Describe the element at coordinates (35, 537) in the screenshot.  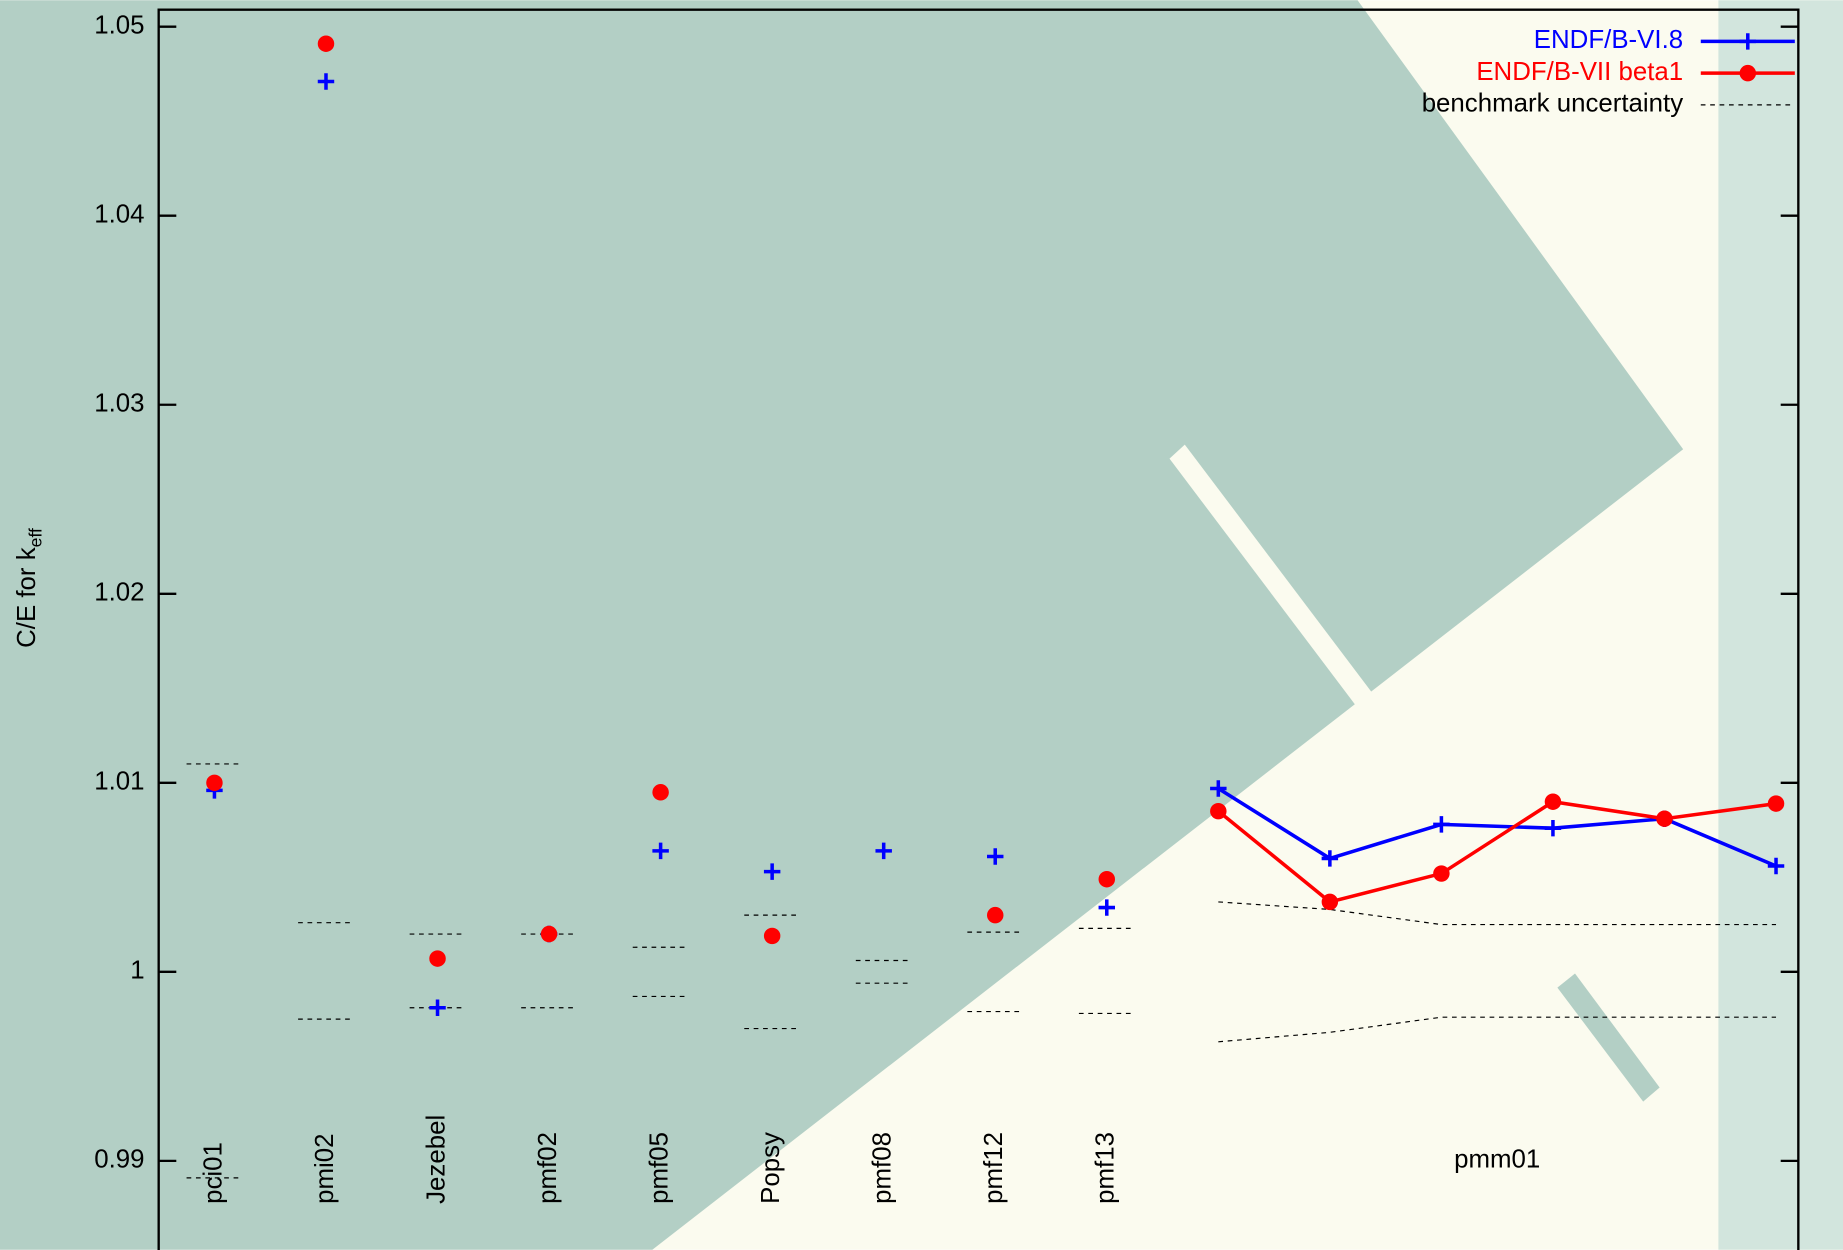
I see `y-axis-label-sub: eff` at that location.